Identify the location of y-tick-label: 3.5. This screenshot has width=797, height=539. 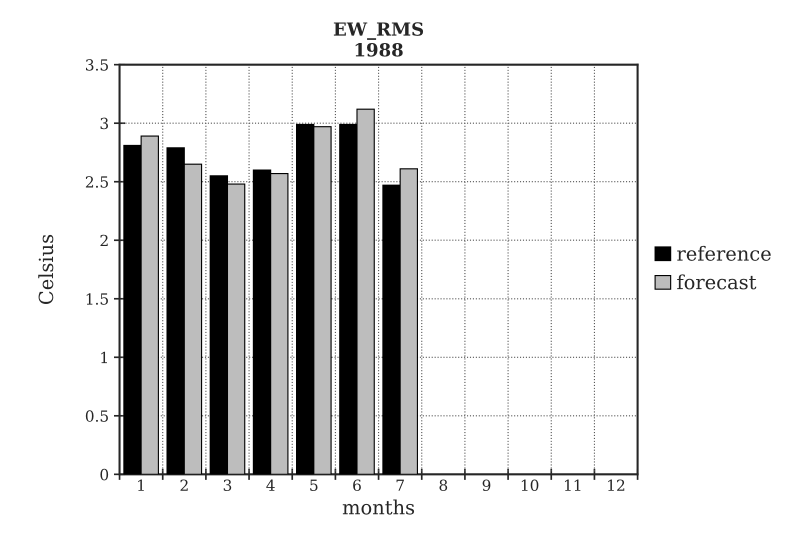
(97, 65).